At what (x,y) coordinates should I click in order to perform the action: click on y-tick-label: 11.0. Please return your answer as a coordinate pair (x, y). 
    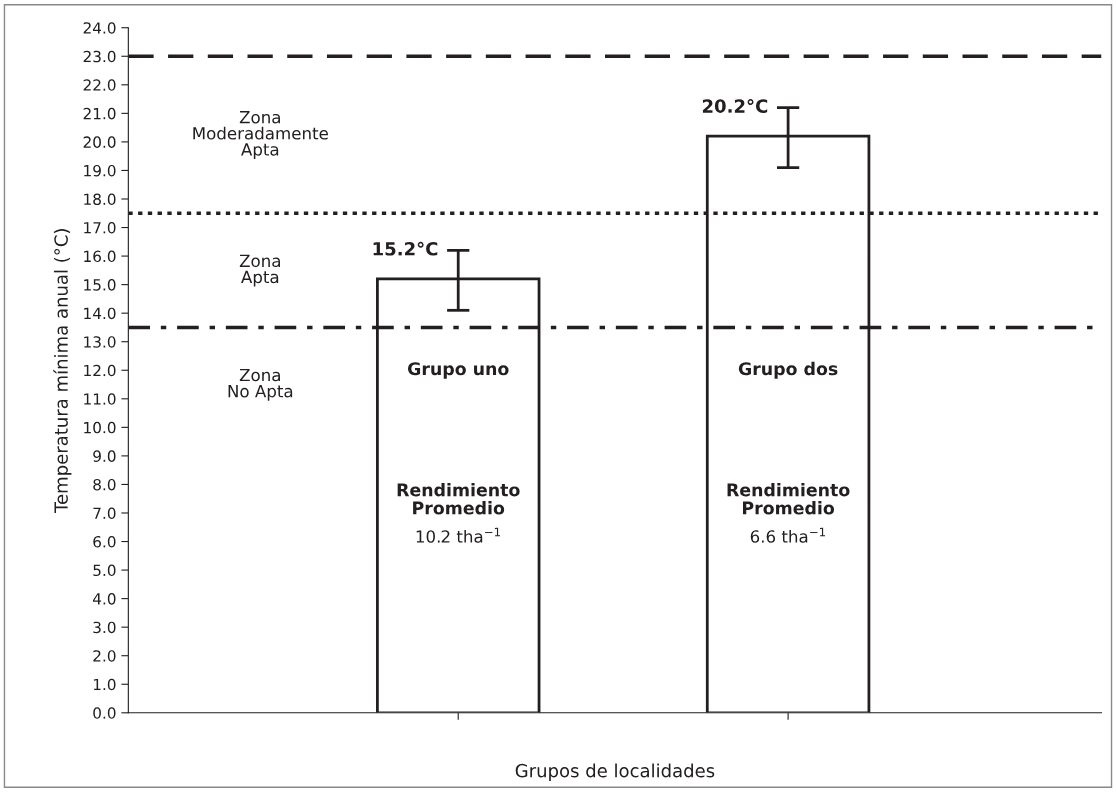
    Looking at the image, I should click on (100, 399).